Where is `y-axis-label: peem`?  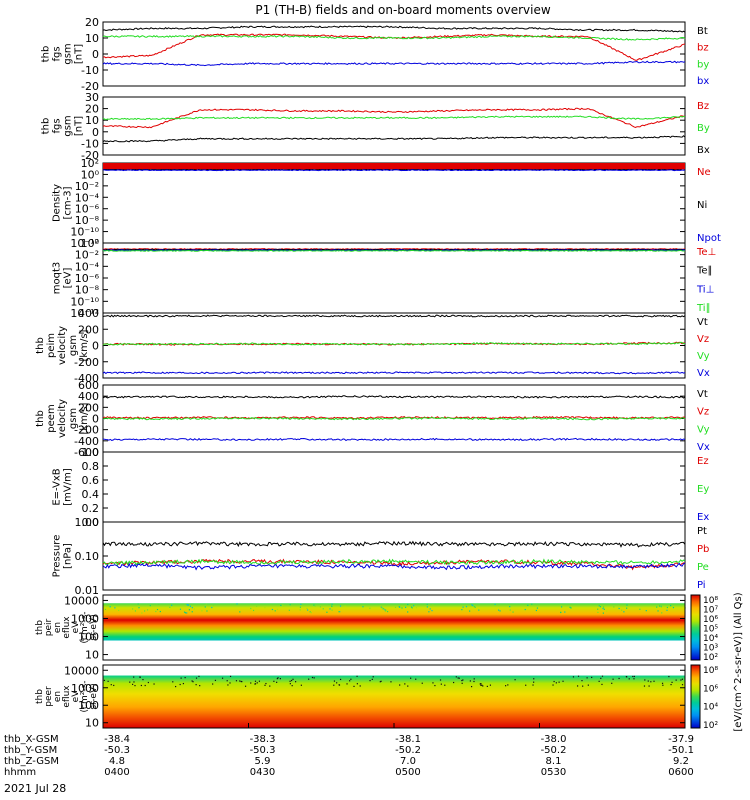 y-axis-label: peem is located at coordinates (51, 418).